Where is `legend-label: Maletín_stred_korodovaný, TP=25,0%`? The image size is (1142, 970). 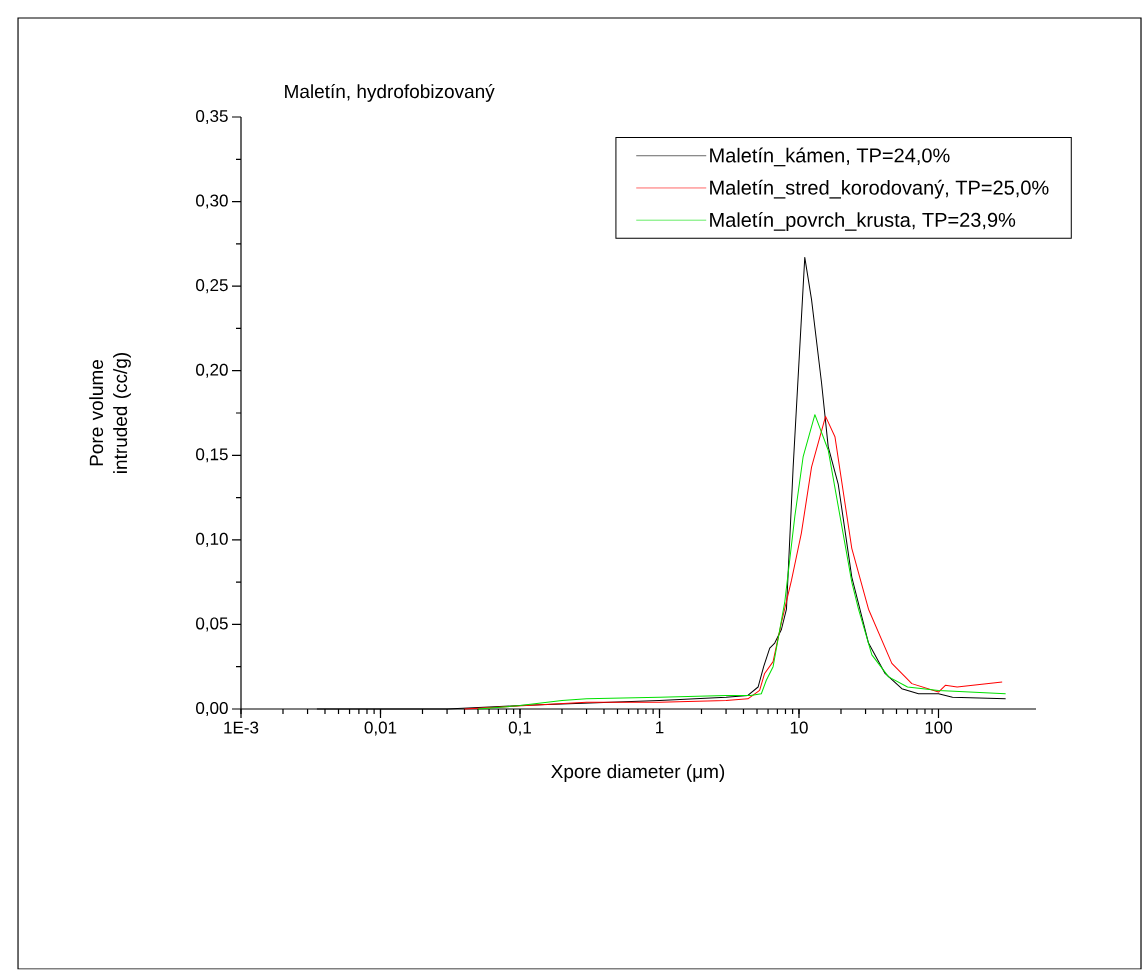
legend-label: Maletín_stred_korodovaný, TP=25,0% is located at coordinates (879, 189).